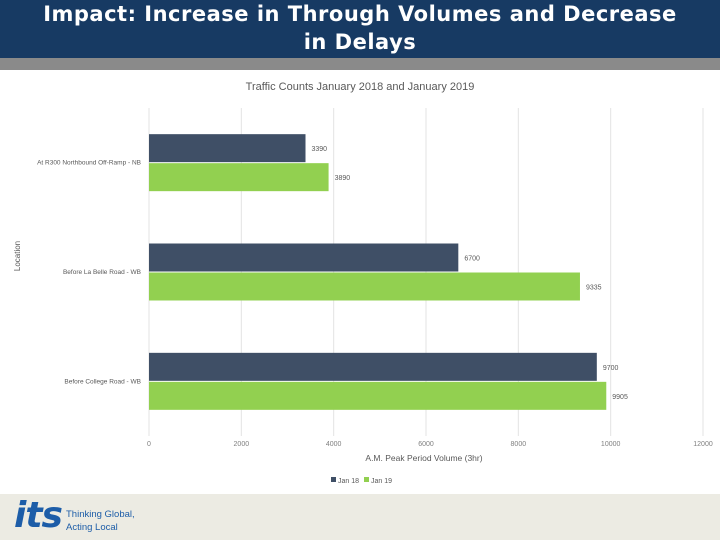  Describe the element at coordinates (620, 397) in the screenshot. I see `data-label: 9905` at that location.